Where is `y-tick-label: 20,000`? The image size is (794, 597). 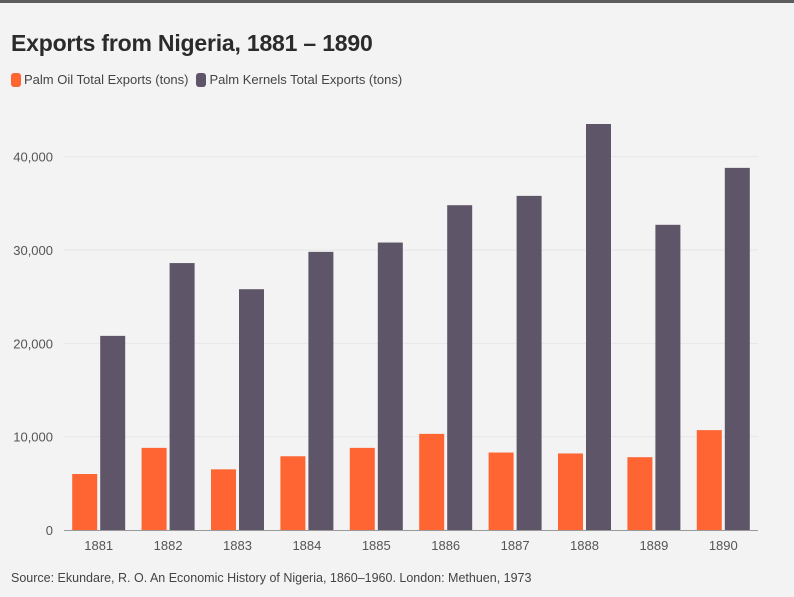
y-tick-label: 20,000 is located at coordinates (33, 343).